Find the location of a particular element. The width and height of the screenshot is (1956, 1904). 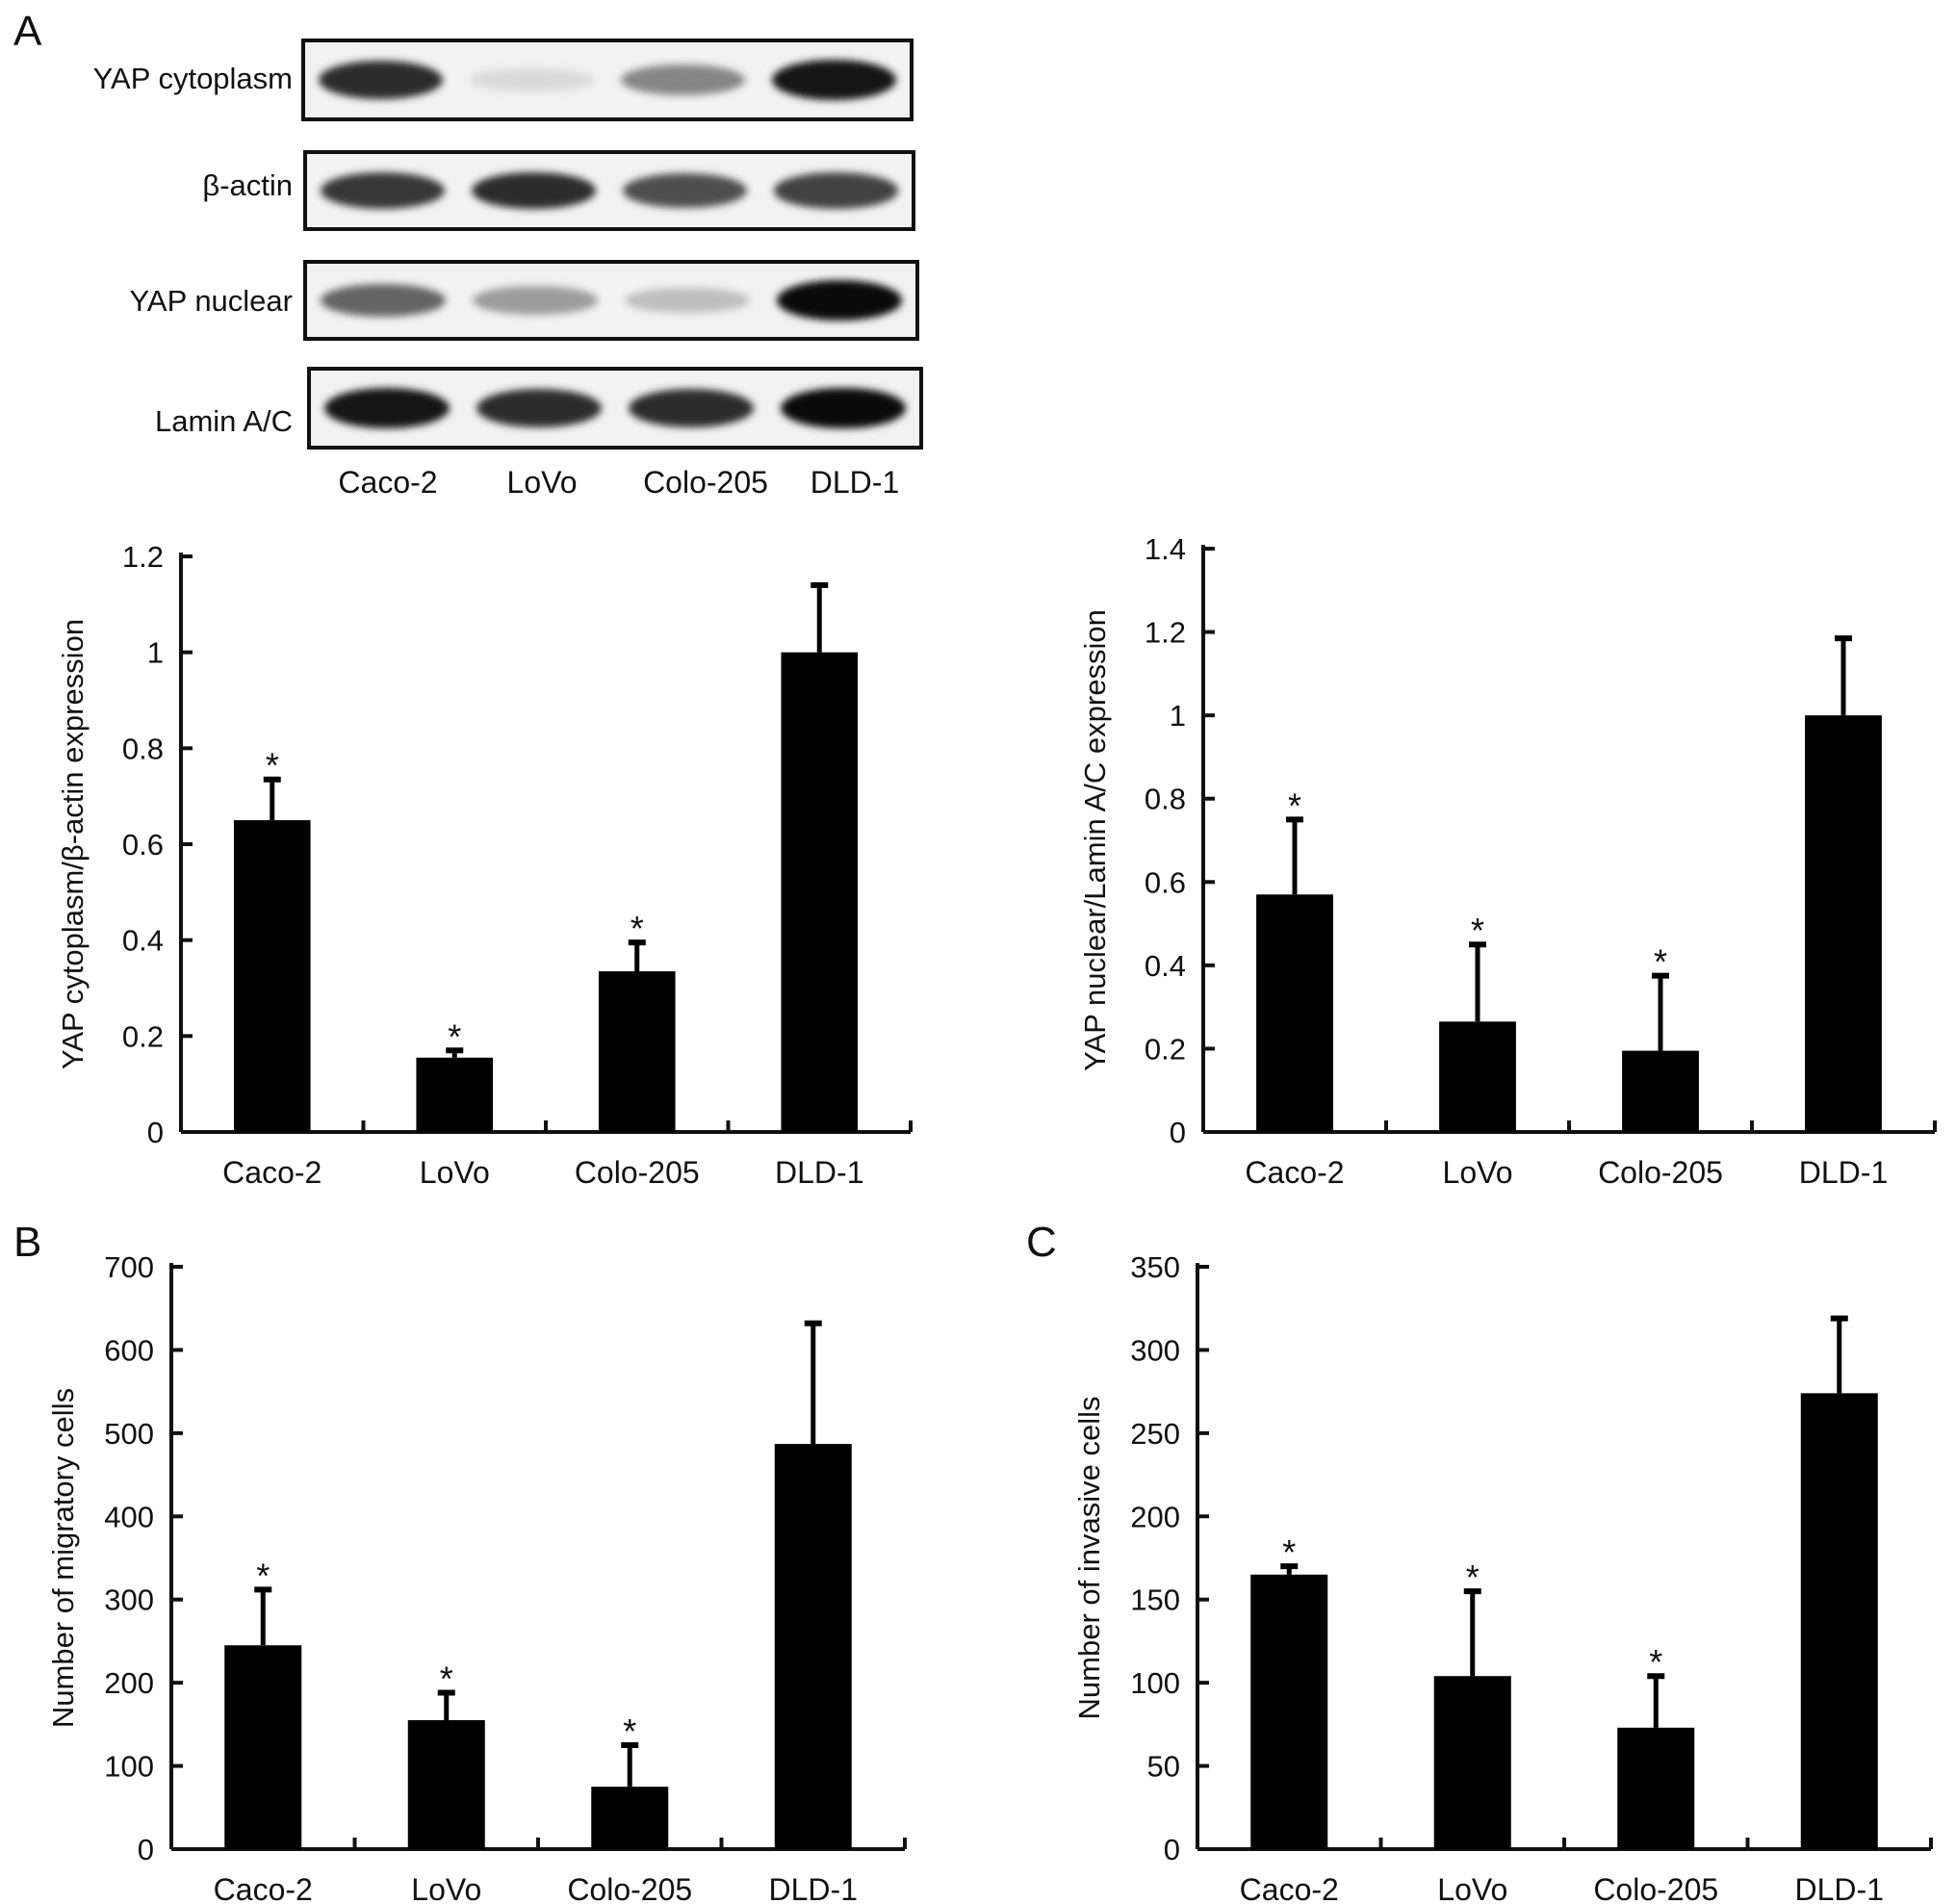

blot-lane-label: LoVo is located at coordinates (542, 483).